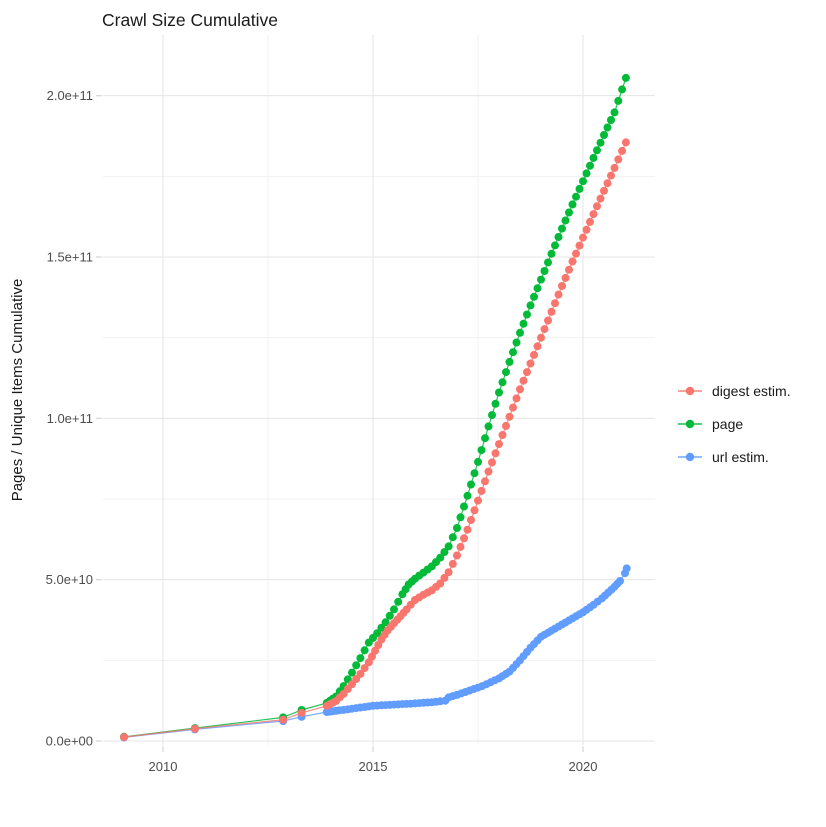 The height and width of the screenshot is (827, 826). I want to click on x-tick-label: 2015, so click(373, 766).